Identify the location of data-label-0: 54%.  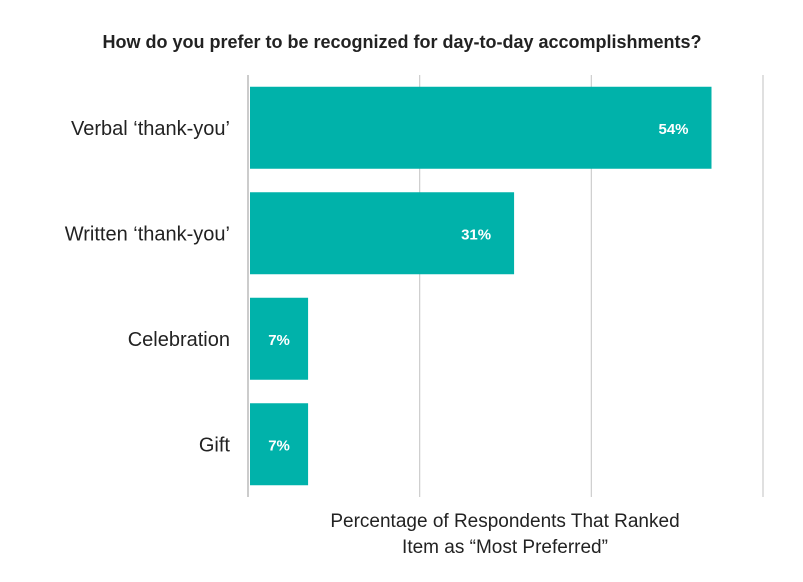
(673, 129).